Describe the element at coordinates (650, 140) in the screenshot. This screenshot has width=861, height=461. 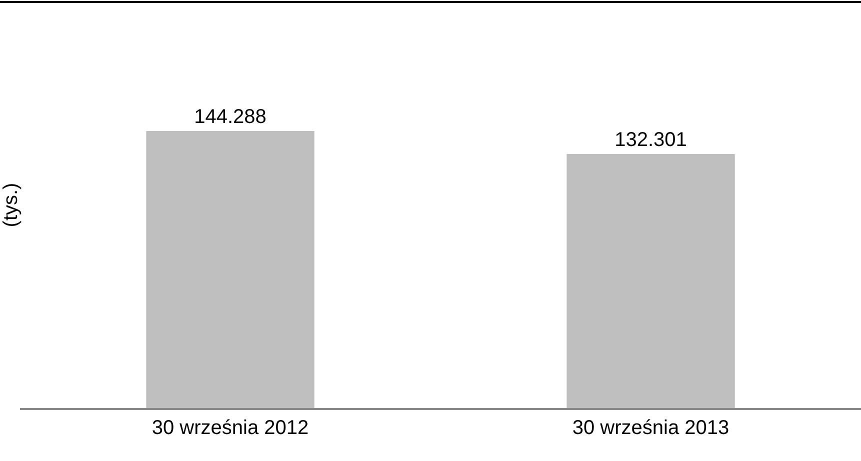
I see `data-label: 132.301` at that location.